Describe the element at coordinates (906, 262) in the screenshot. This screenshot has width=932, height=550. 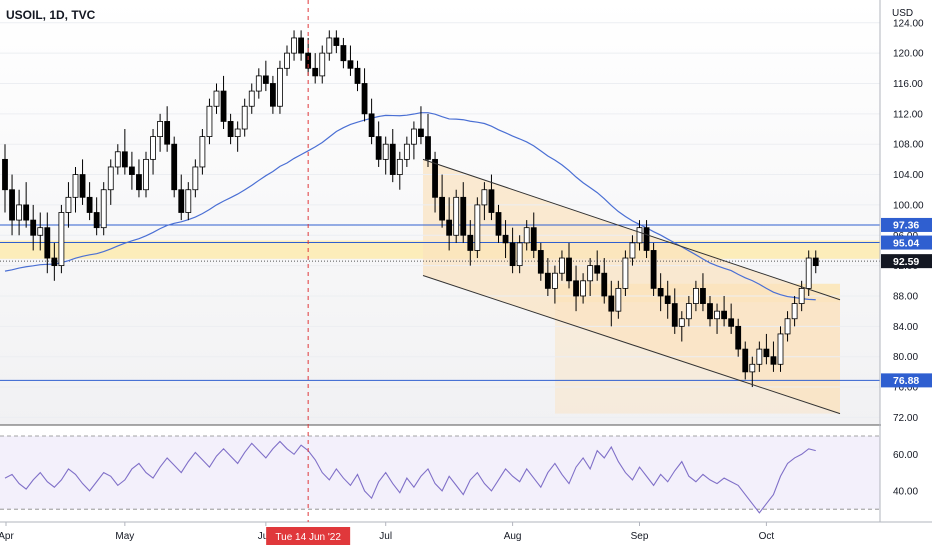
I see `price-level-tag-label: 92.59` at that location.